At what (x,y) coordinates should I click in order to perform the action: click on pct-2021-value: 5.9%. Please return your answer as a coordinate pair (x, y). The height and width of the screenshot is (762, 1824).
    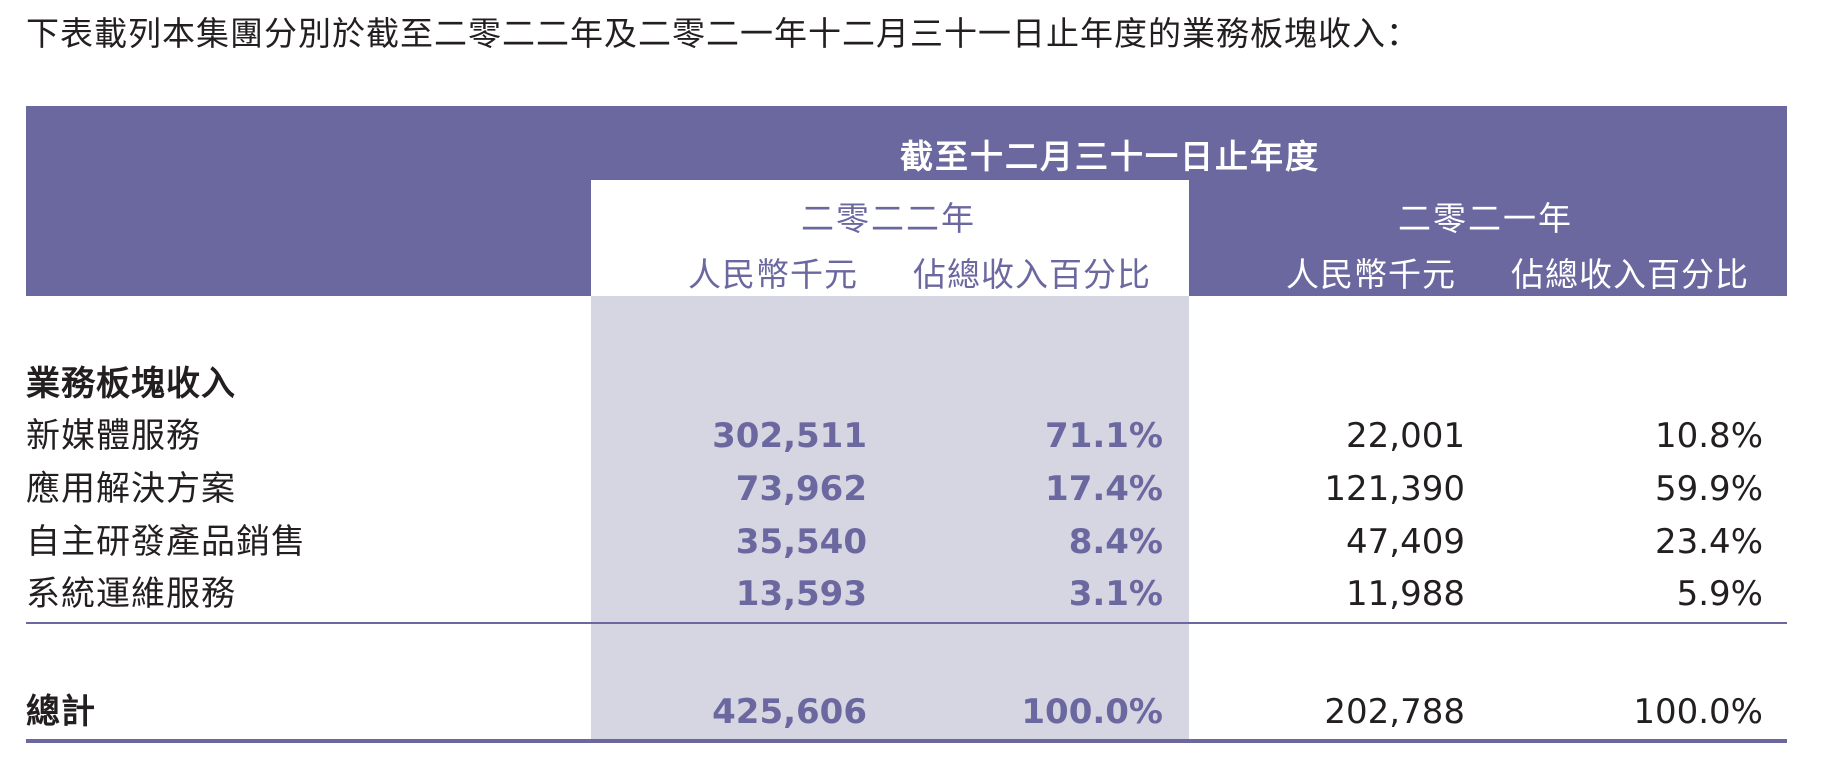
    Looking at the image, I should click on (1719, 594).